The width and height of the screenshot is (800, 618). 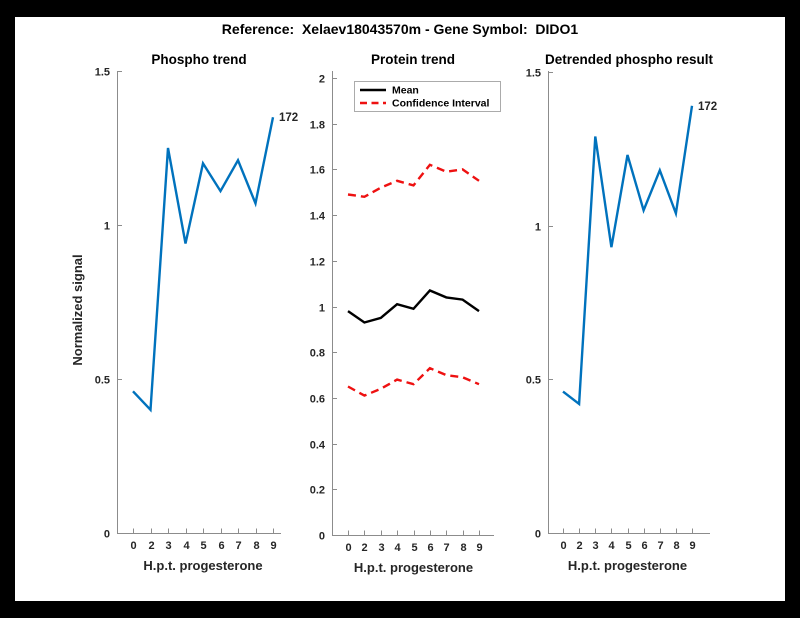 I want to click on subplot-title: Phospho trend, so click(x=198, y=59).